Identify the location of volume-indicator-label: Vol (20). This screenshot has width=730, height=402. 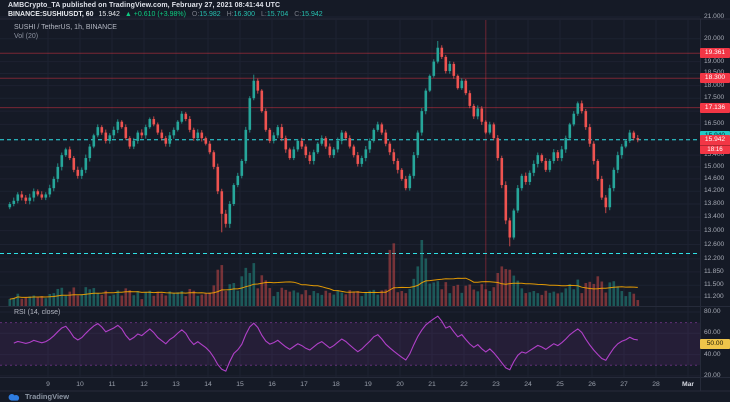
(26, 36).